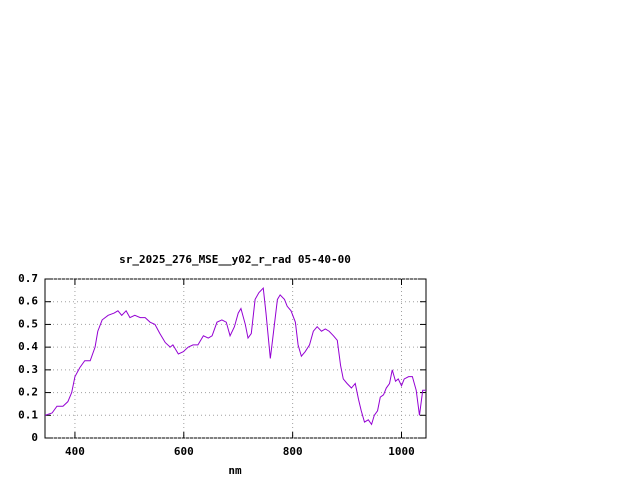  Describe the element at coordinates (28, 369) in the screenshot. I see `y-tick-label: 0.3` at that location.